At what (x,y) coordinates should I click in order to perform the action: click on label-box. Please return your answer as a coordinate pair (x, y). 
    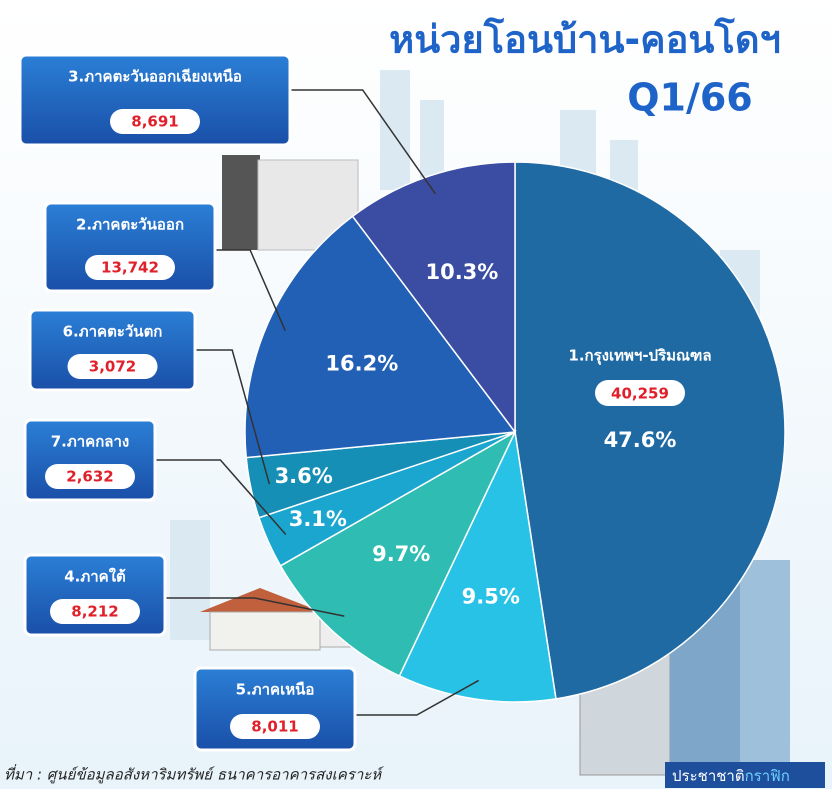
    Looking at the image, I should click on (155, 100).